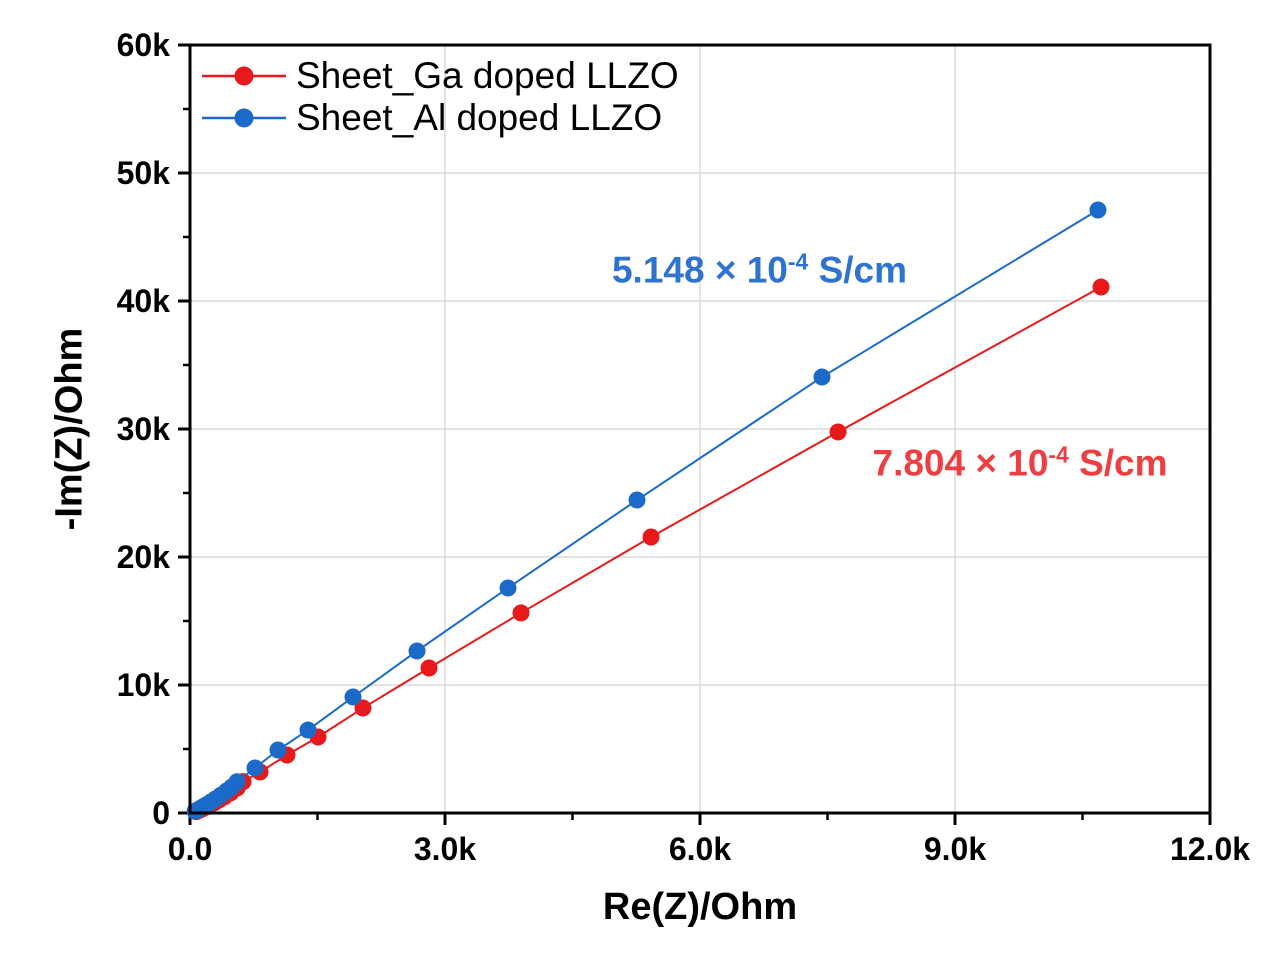  Describe the element at coordinates (69, 429) in the screenshot. I see `y-axis-title: -Im(Z)/Ohm` at that location.